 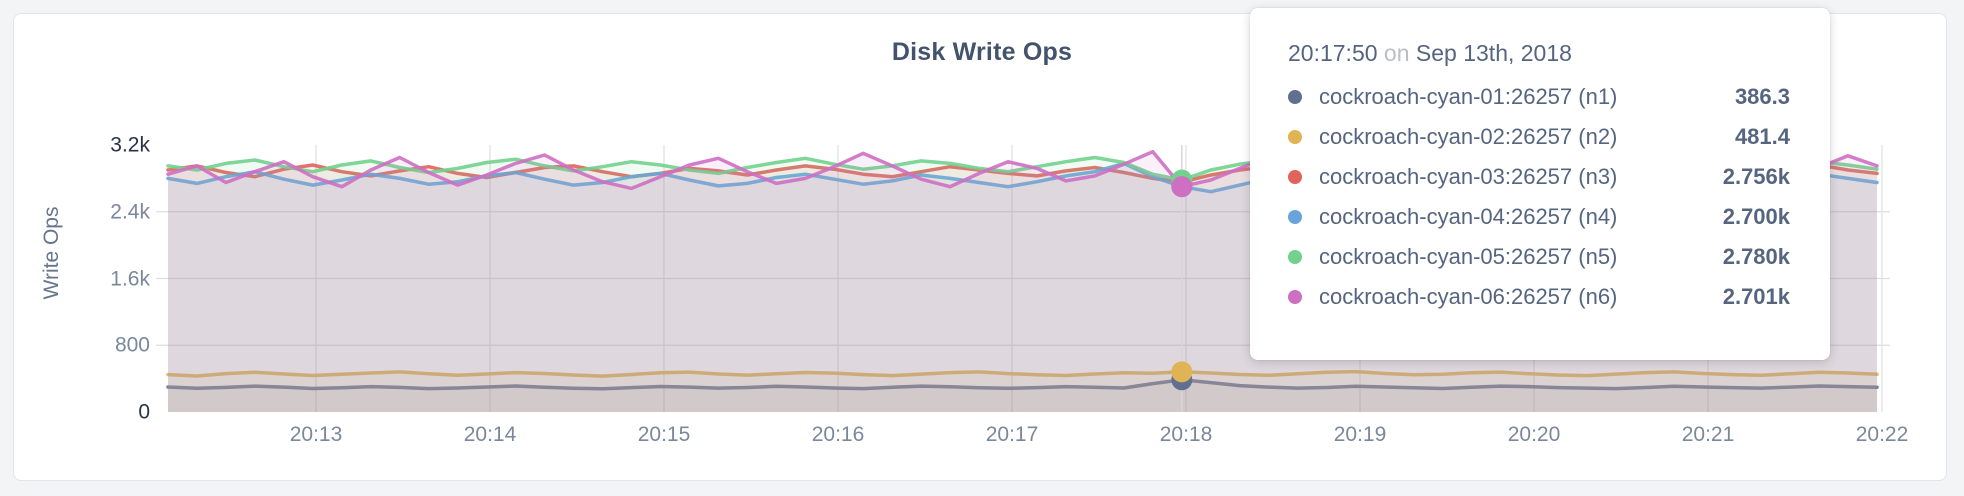 What do you see at coordinates (1468, 256) in the screenshot?
I see `tooltip-series-name: cockroach-cyan-05:26257 (n5)` at bounding box center [1468, 256].